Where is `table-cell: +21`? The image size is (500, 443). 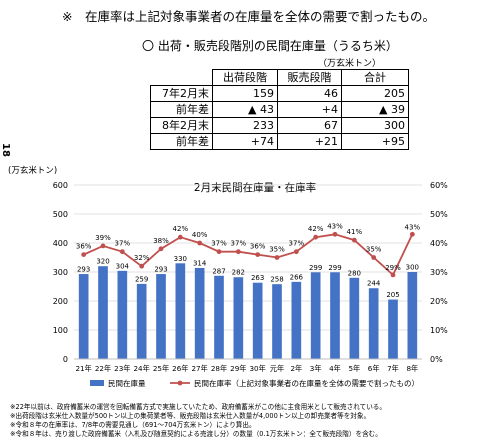
table-cell: +21 is located at coordinates (309, 141).